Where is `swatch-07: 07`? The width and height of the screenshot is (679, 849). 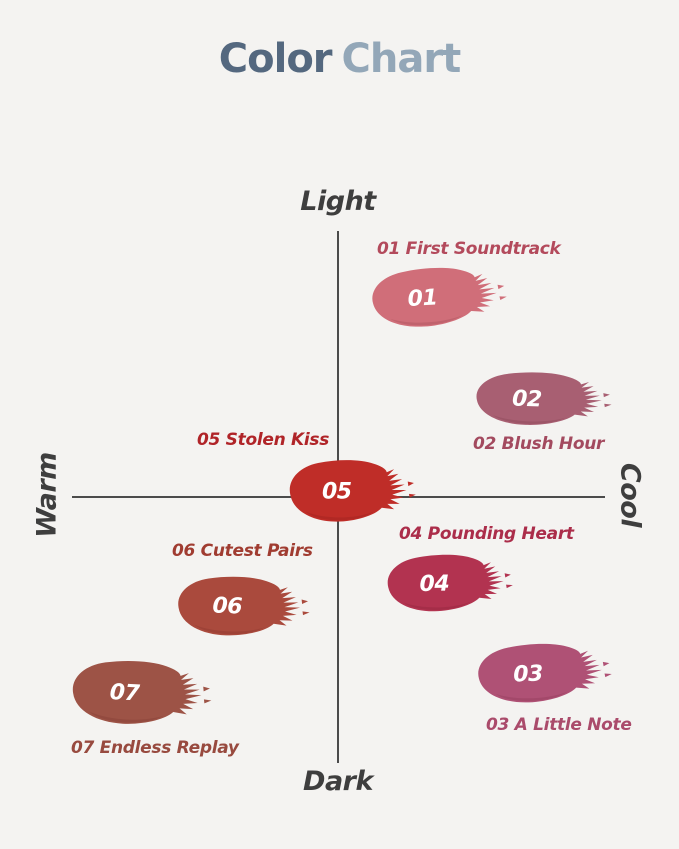
swatch-07: 07 is located at coordinates (138, 693).